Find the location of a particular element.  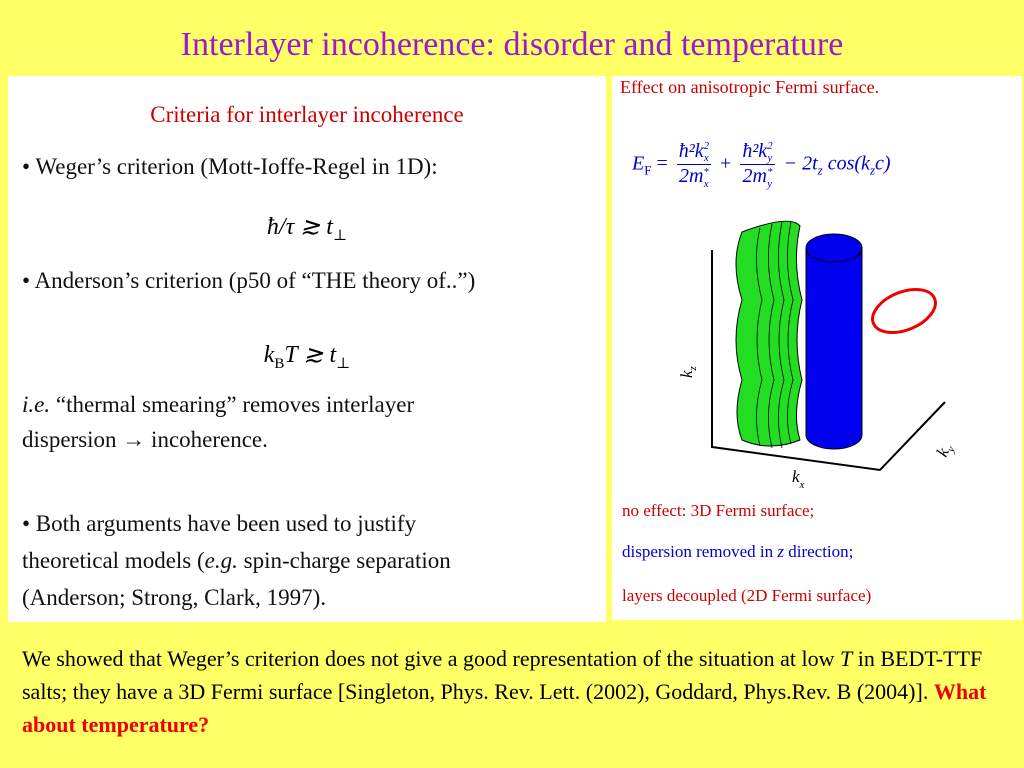

kz-label: kz is located at coordinates (688, 371).